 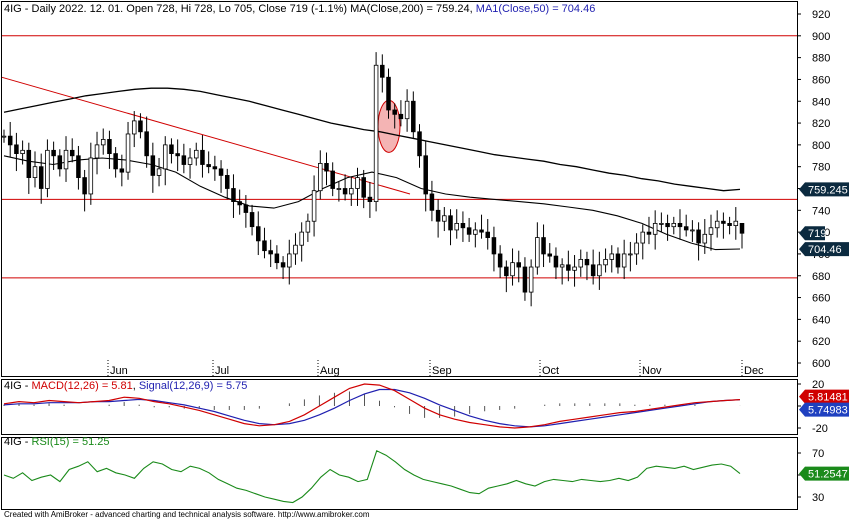 I want to click on date-tick-label: Sep, so click(x=442, y=371).